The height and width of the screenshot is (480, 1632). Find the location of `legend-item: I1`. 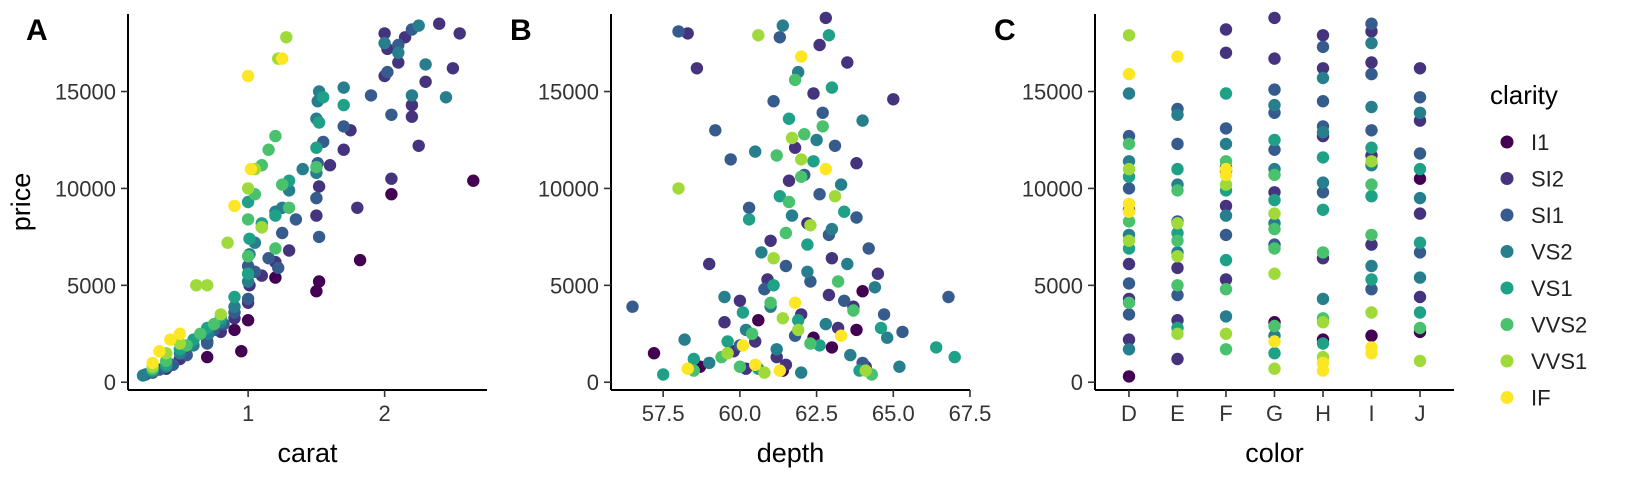

legend-item: I1 is located at coordinates (1524, 142).